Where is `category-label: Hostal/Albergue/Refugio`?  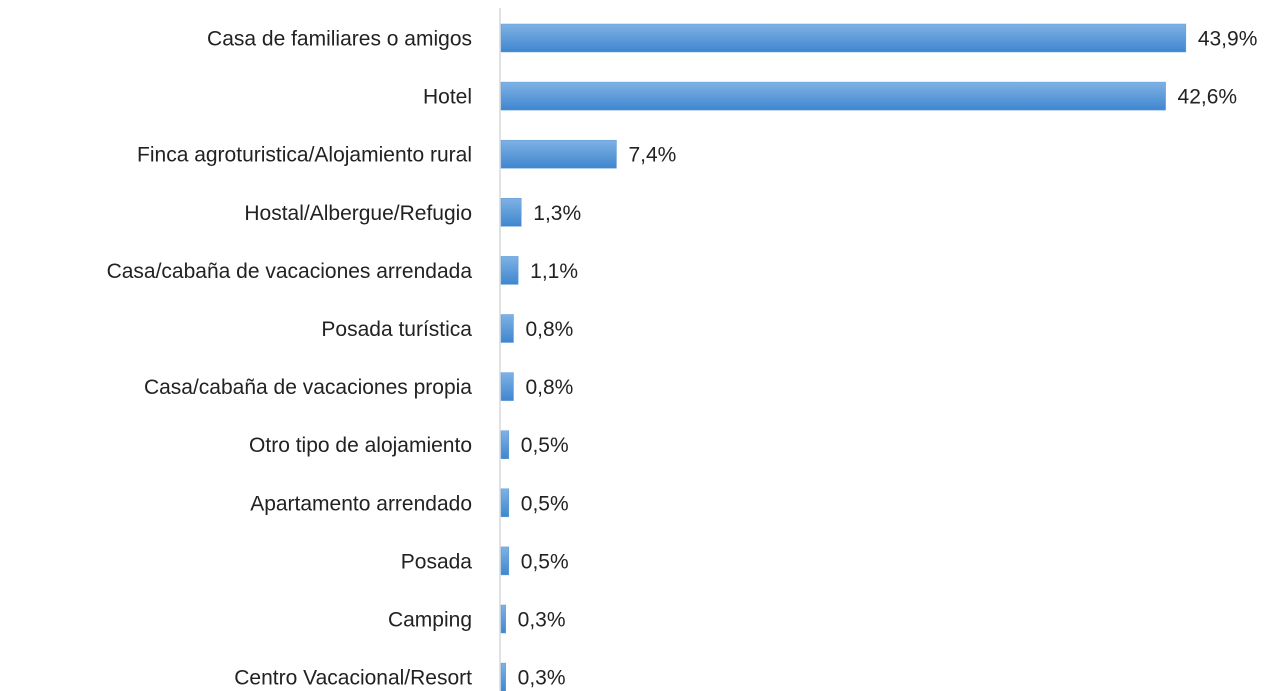
category-label: Hostal/Albergue/Refugio is located at coordinates (358, 213).